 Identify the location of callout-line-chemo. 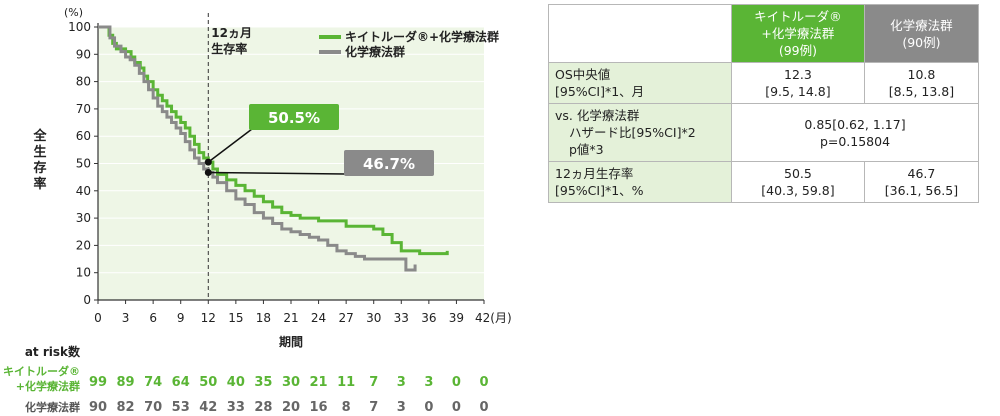
(277, 173).